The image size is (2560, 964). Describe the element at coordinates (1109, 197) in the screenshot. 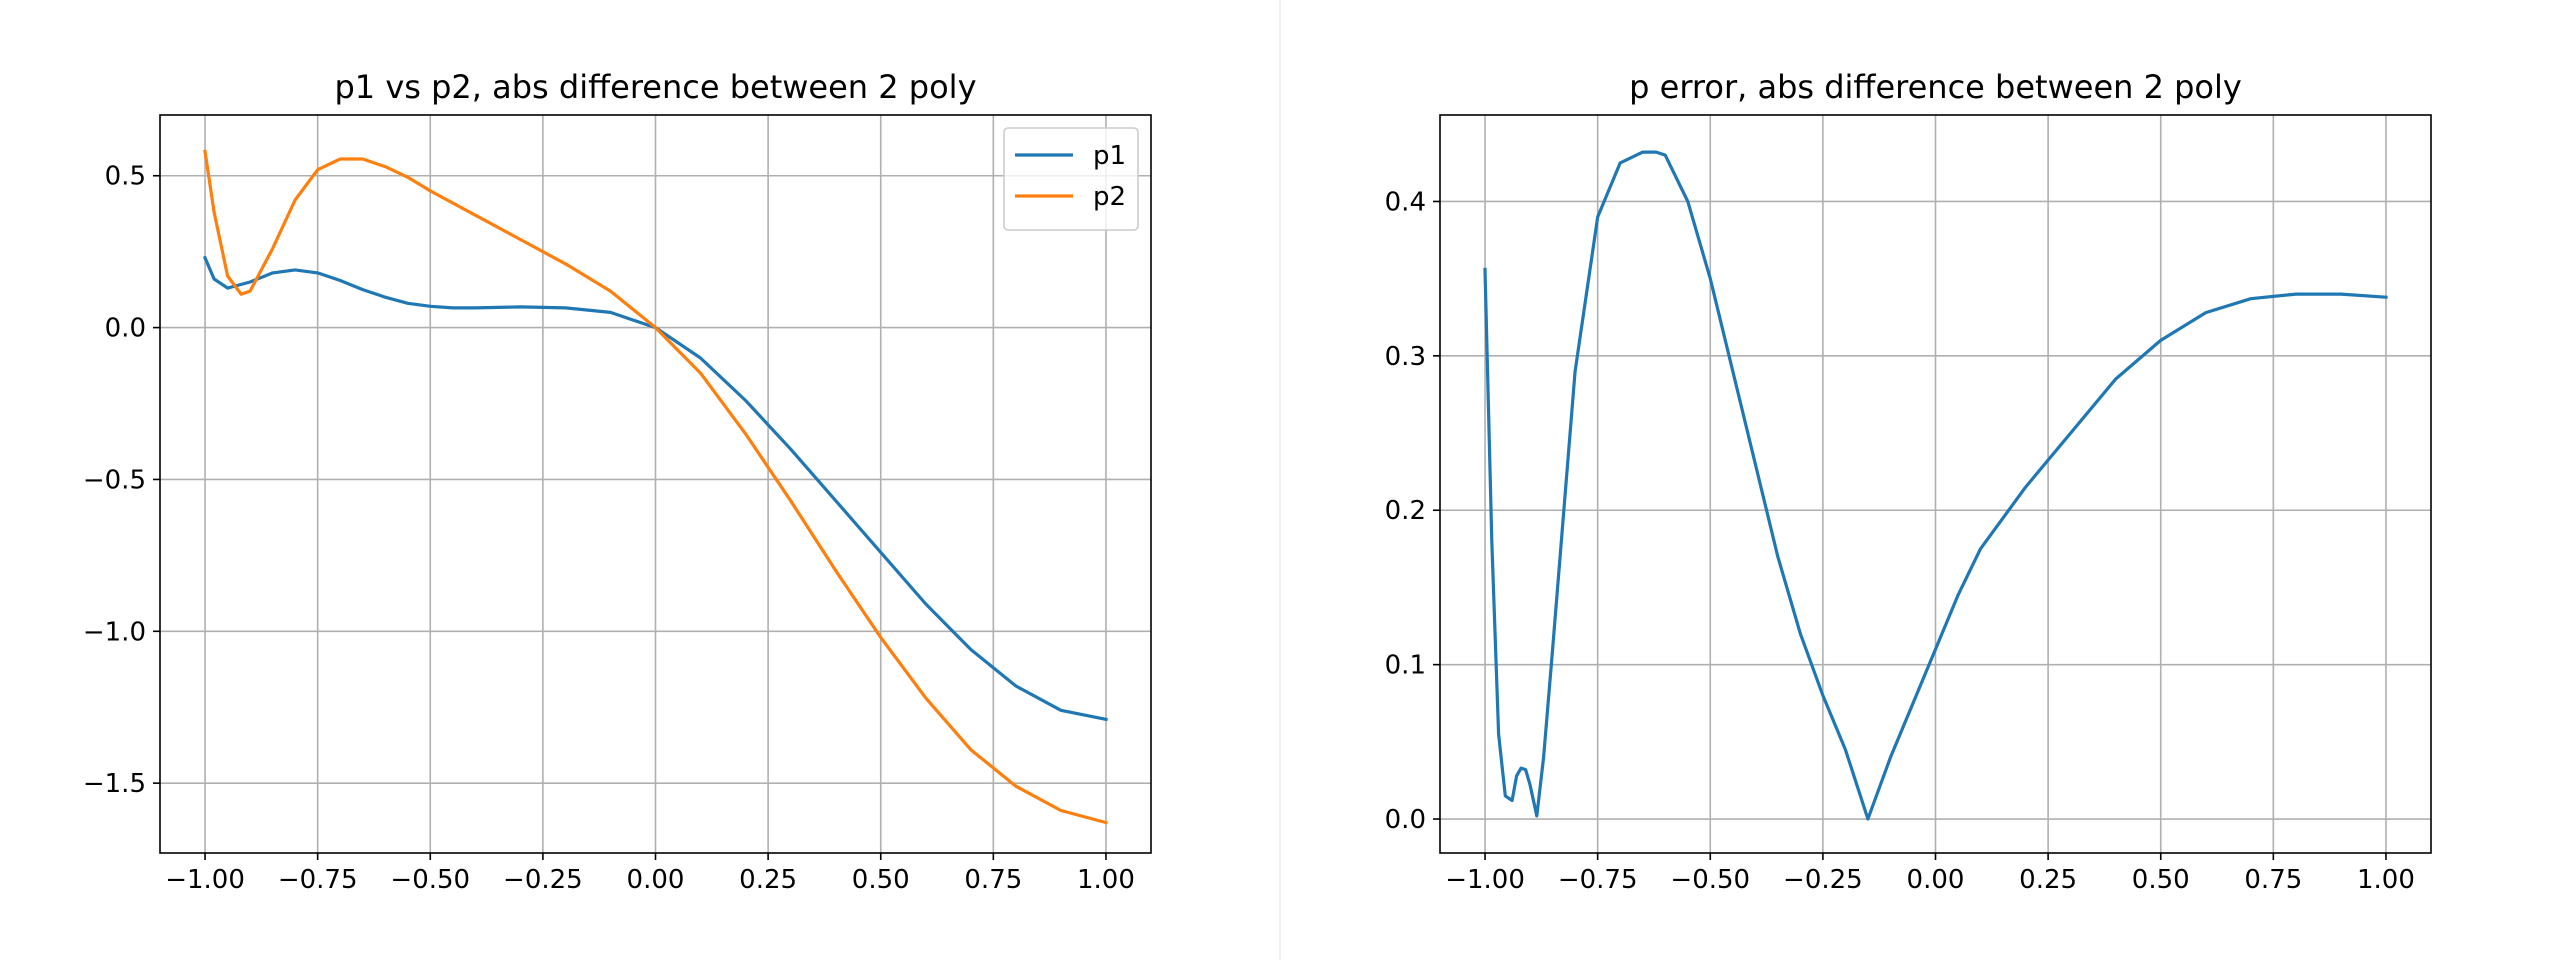

I see `legend-label-p2: p2` at that location.